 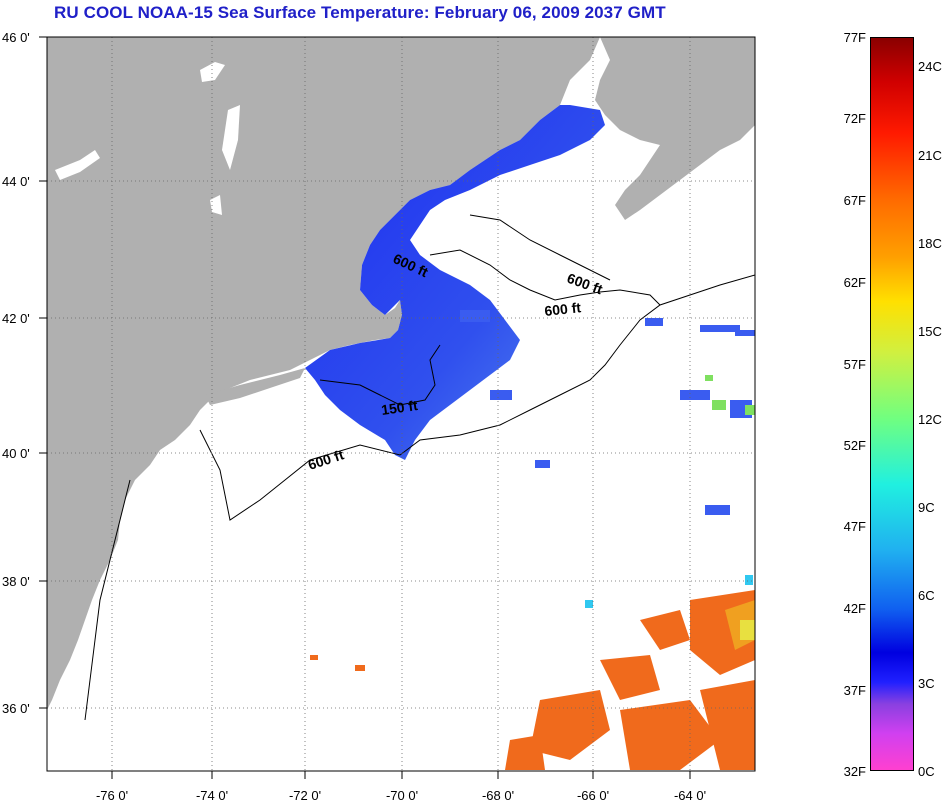 I want to click on colorbar-c-label: 3C, so click(x=926, y=683).